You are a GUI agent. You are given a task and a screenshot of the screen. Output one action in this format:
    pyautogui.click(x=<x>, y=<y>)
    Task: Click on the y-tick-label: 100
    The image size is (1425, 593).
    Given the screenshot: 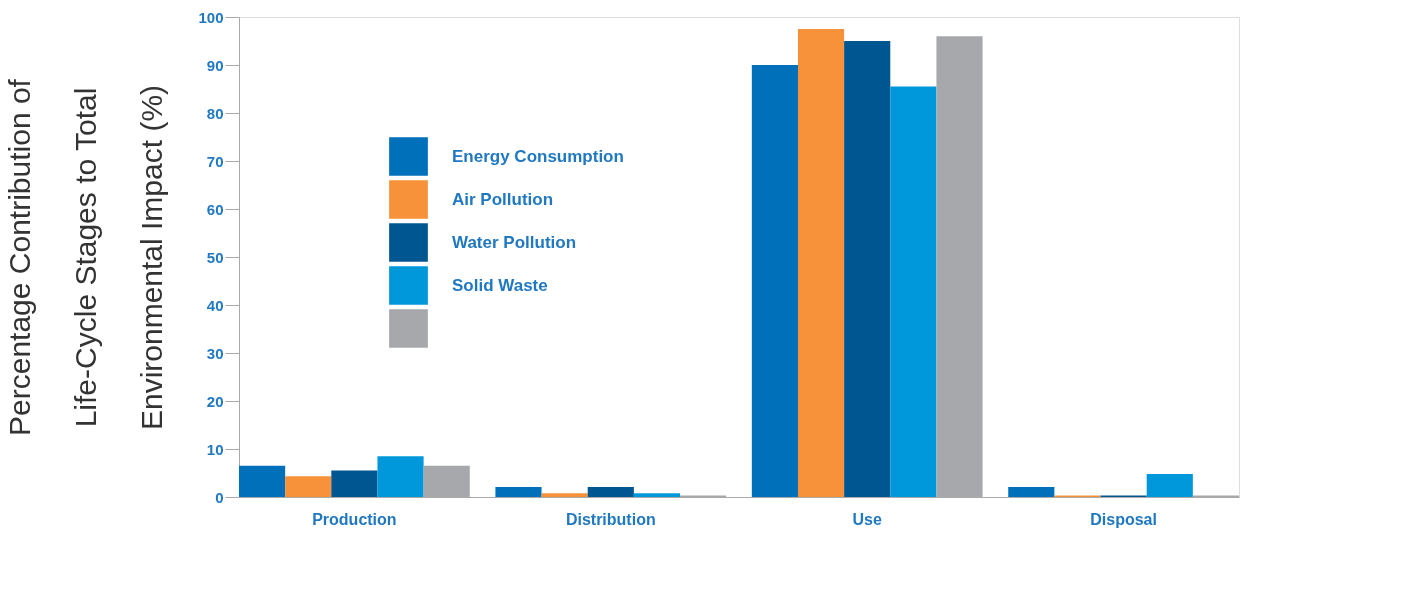 What is the action you would take?
    pyautogui.click(x=211, y=17)
    